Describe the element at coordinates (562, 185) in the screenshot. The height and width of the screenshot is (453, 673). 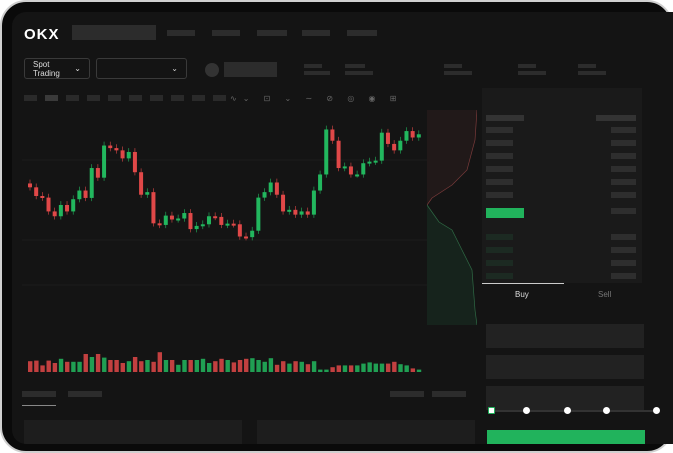
I see `order-book` at that location.